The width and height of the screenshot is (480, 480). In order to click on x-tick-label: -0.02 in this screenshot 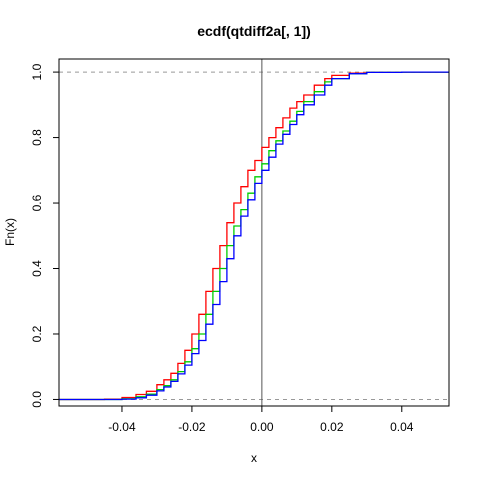, I will do `click(192, 427)`.